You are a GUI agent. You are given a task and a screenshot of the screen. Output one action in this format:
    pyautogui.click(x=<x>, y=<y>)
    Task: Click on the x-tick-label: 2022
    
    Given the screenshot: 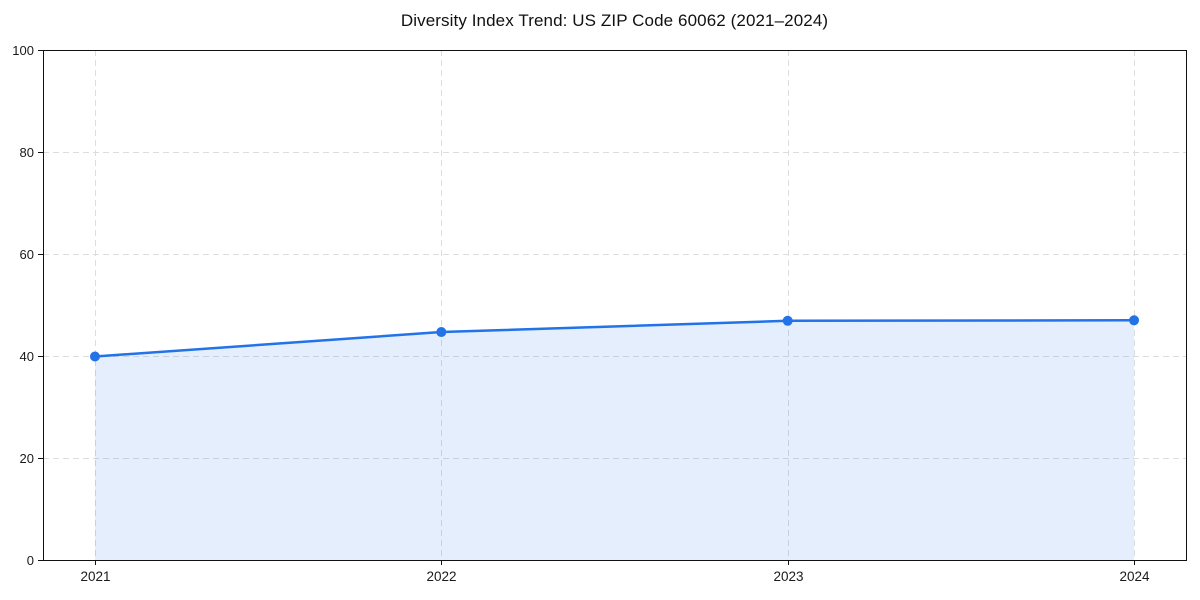 What is the action you would take?
    pyautogui.click(x=441, y=576)
    